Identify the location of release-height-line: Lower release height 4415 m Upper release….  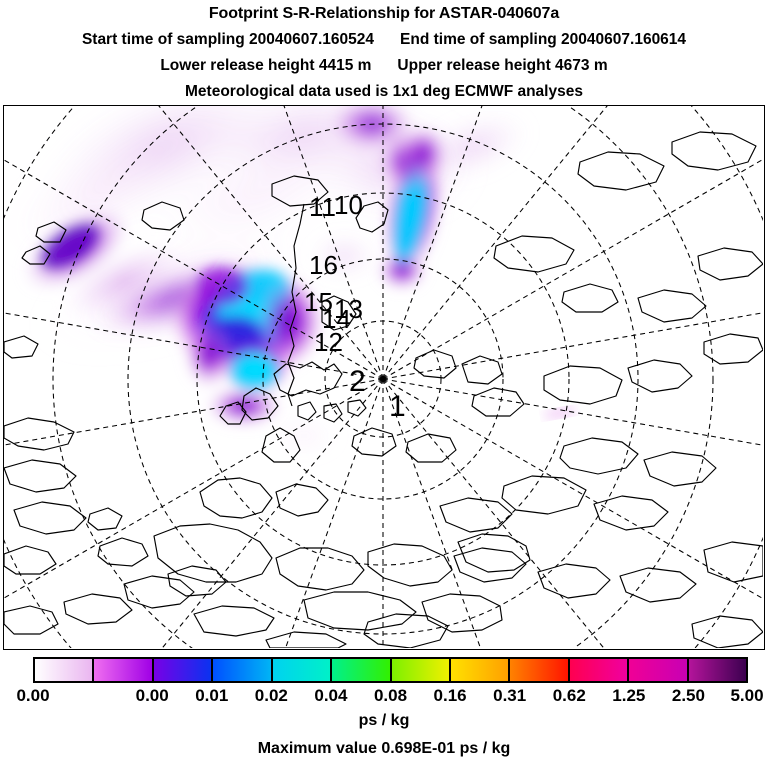
(384, 66).